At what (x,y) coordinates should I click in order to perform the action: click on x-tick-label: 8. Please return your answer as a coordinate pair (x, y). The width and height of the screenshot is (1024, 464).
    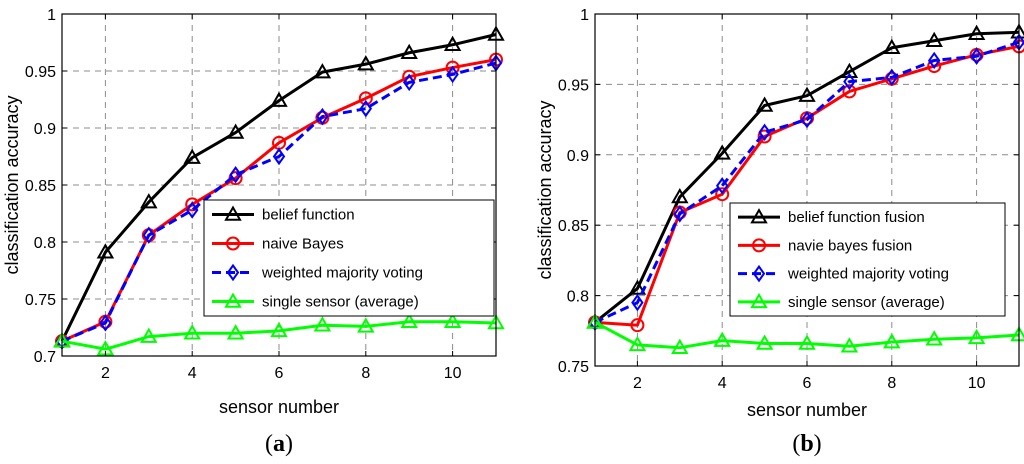
    Looking at the image, I should click on (891, 383).